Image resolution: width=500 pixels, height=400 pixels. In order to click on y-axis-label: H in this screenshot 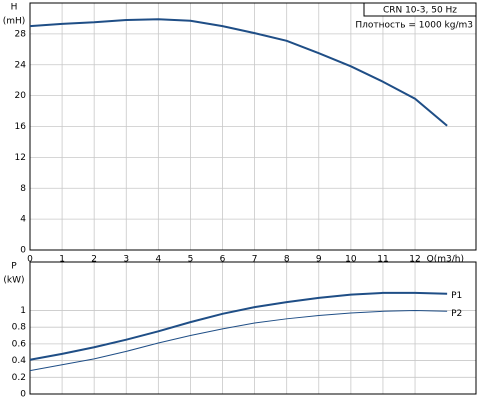, I will do `click(14, 8)`.